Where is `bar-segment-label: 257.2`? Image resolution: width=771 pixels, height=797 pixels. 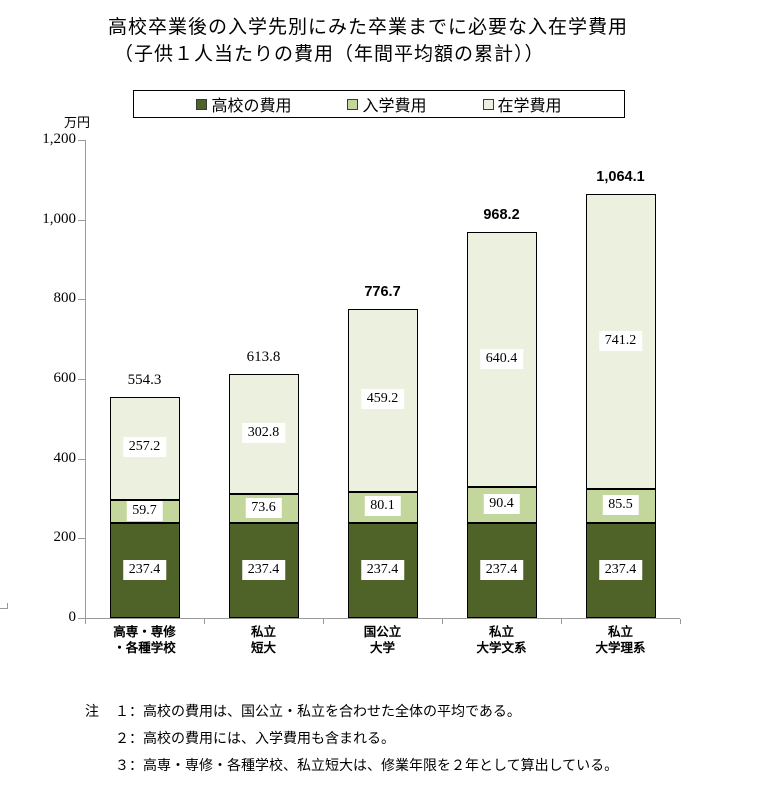
bar-segment-label: 257.2 is located at coordinates (144, 447).